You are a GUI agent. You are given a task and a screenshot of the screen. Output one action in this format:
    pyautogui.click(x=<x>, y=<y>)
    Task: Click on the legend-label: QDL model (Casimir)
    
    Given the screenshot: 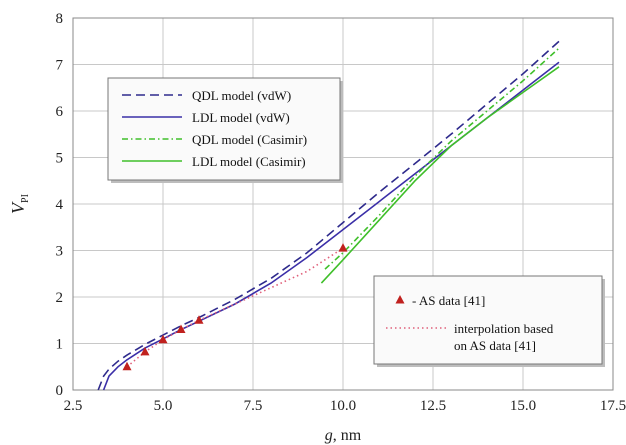 What is the action you would take?
    pyautogui.click(x=249, y=139)
    